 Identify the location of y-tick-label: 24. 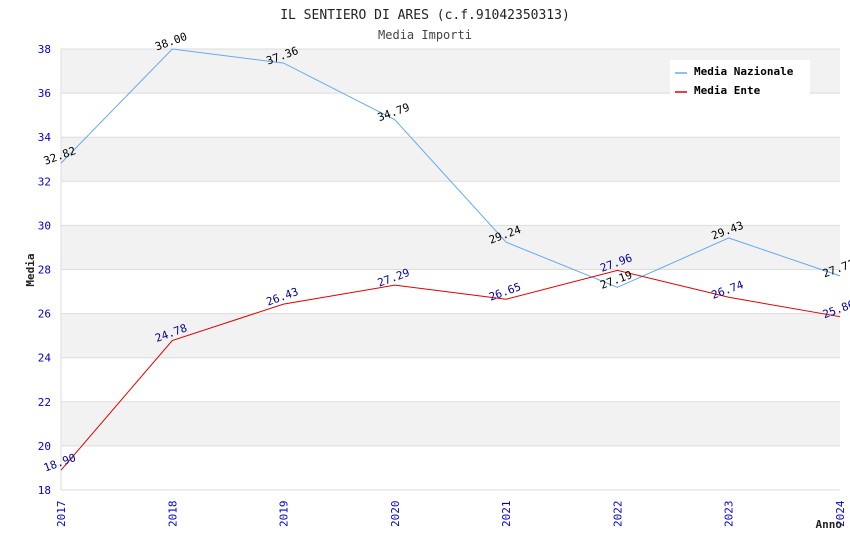
(45, 358).